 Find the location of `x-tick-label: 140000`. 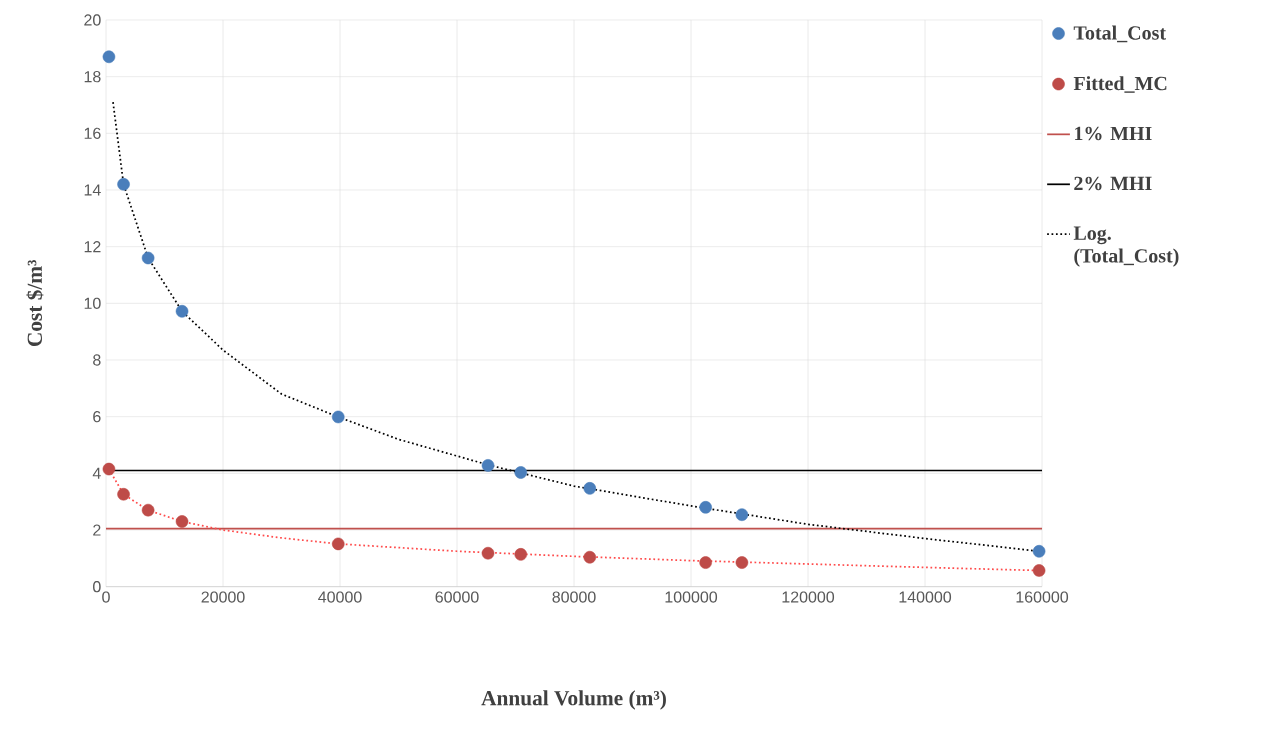

x-tick-label: 140000 is located at coordinates (925, 597).